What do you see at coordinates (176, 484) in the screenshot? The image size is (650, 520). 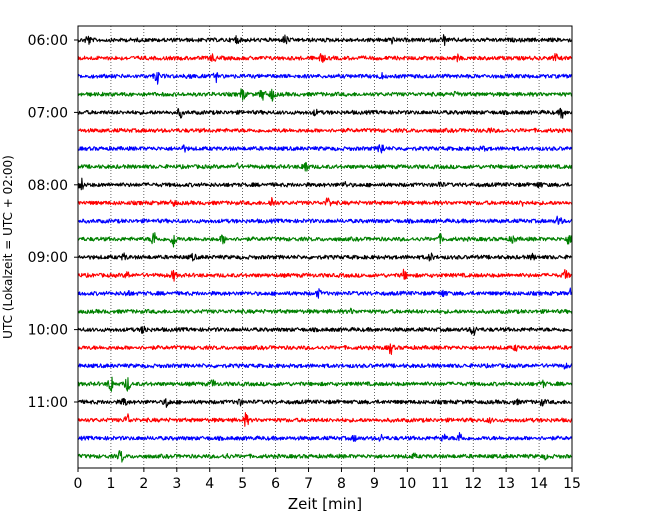 I see `x-tick-label: 3` at bounding box center [176, 484].